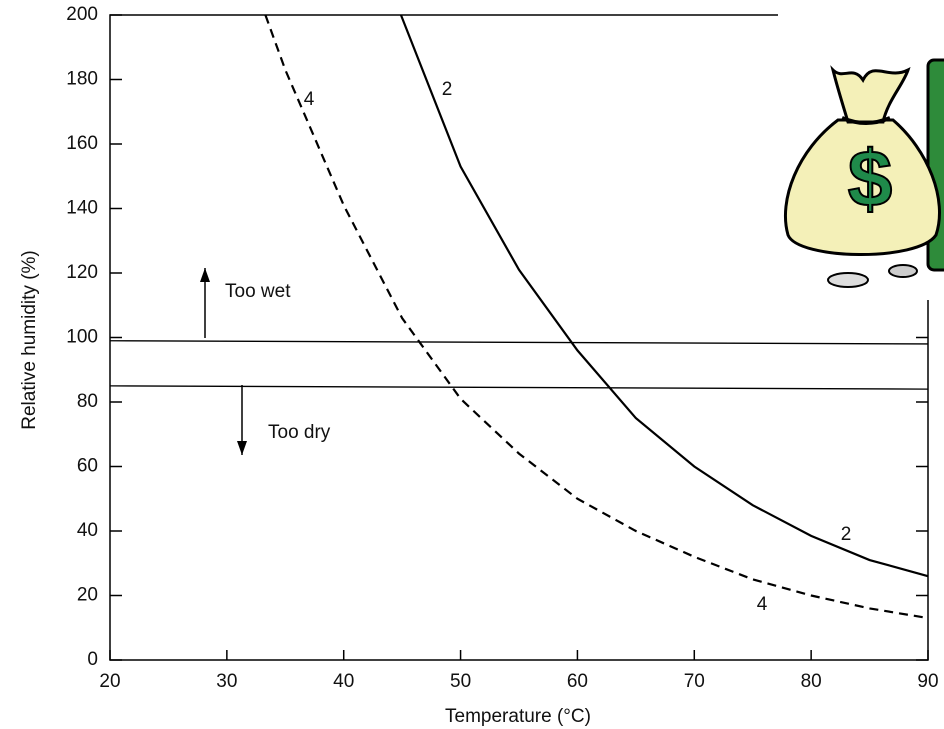 This screenshot has height=729, width=944. What do you see at coordinates (92, 659) in the screenshot?
I see `y-tick-label: 0` at bounding box center [92, 659].